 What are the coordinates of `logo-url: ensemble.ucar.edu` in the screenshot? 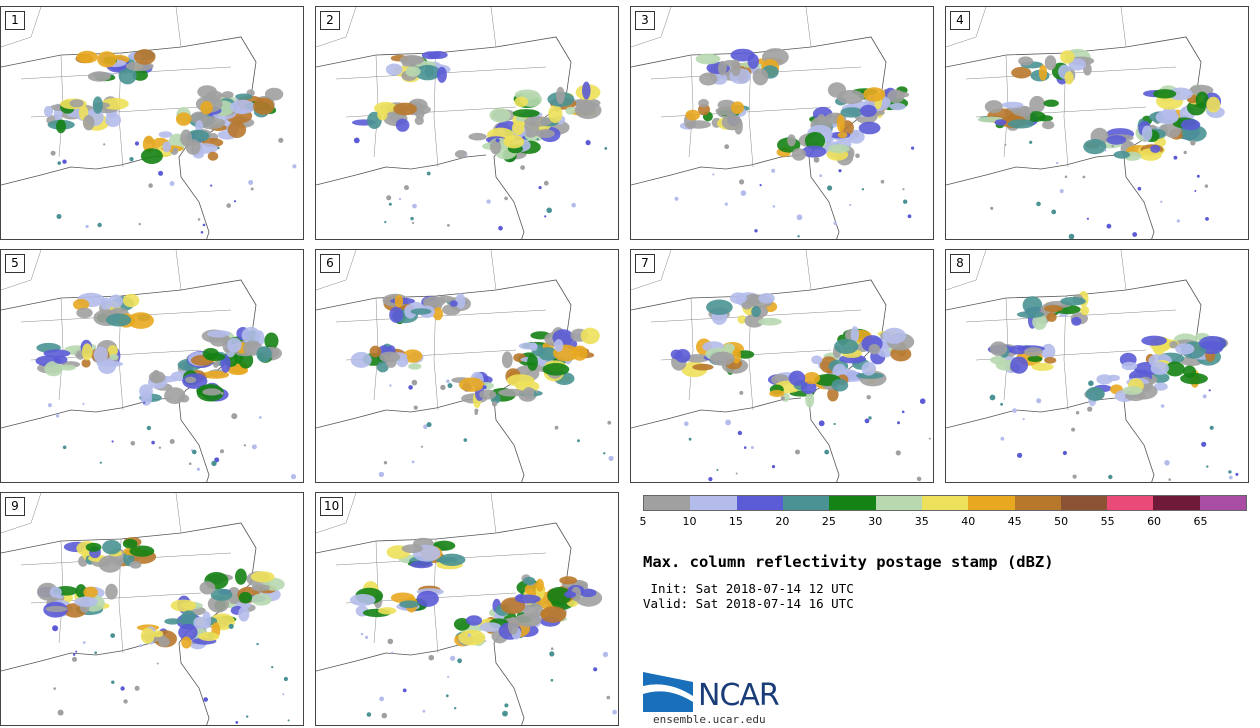 It's located at (709, 719).